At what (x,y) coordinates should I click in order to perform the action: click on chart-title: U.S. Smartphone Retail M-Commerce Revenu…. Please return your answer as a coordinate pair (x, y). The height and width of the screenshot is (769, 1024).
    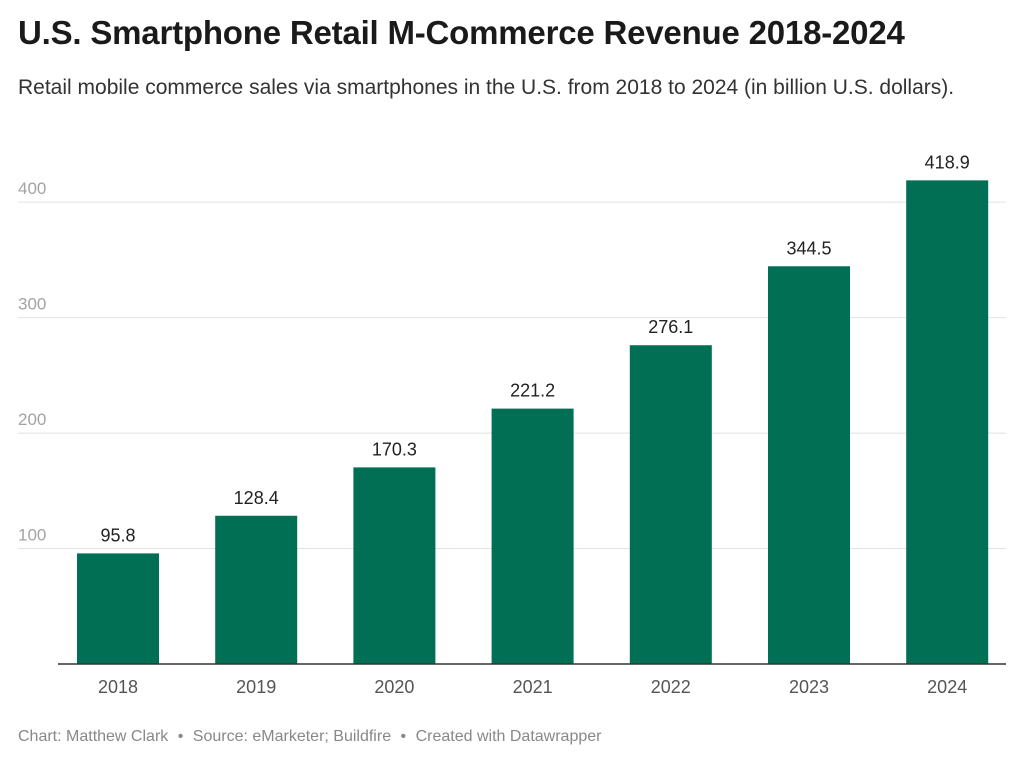
    Looking at the image, I should click on (461, 32).